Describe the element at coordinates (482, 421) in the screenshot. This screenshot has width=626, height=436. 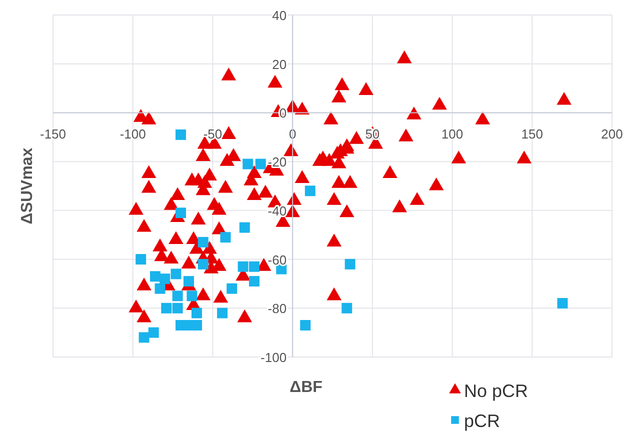
I see `legend-label: pCR` at that location.